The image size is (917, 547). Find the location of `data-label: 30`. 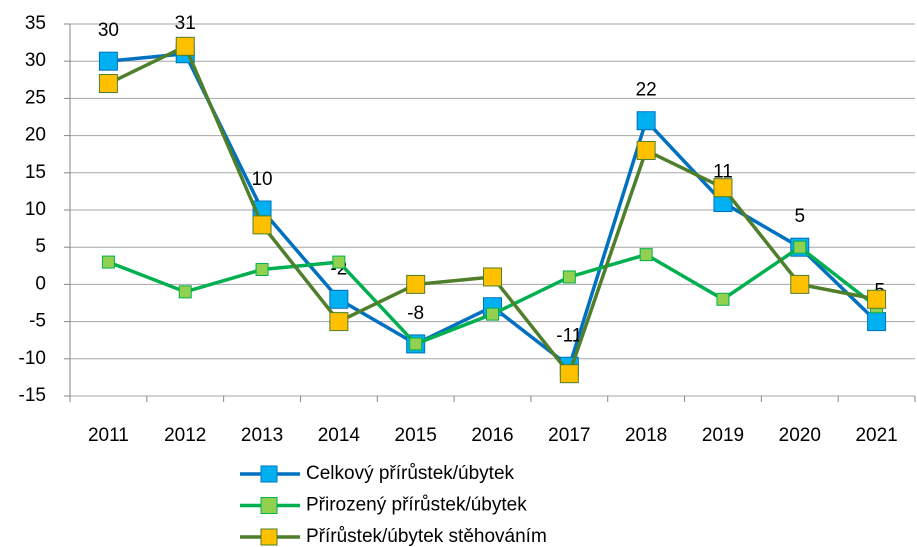

data-label: 30 is located at coordinates (108, 30).